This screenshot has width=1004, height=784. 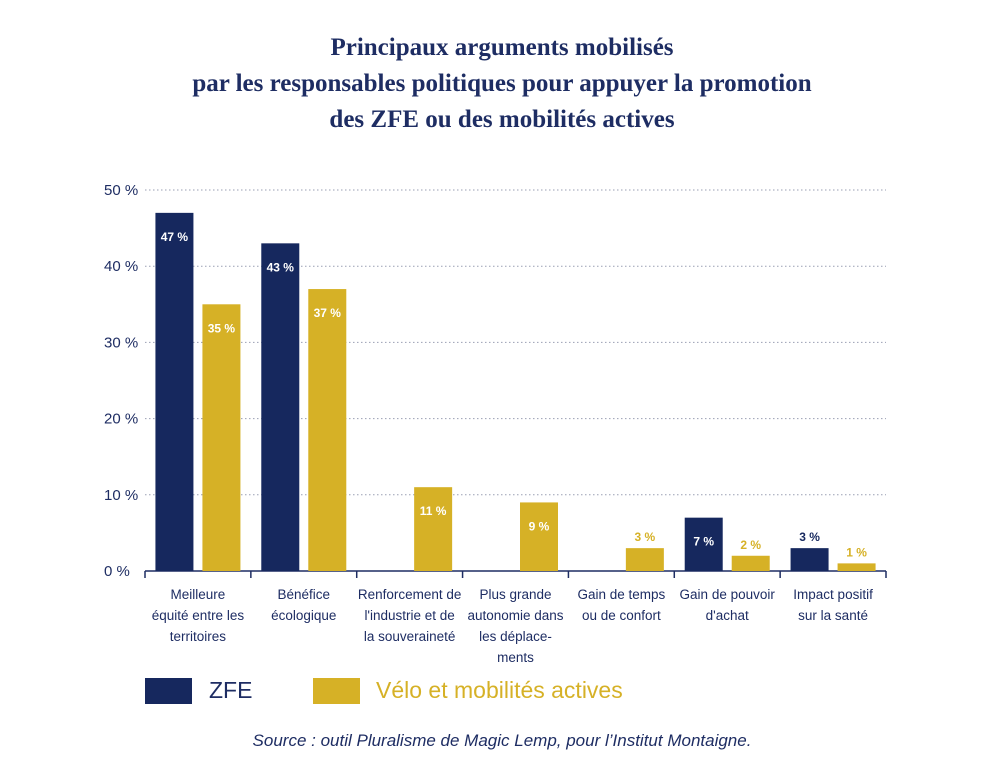 I want to click on x-tick-label-line: Impact positif, so click(x=833, y=594).